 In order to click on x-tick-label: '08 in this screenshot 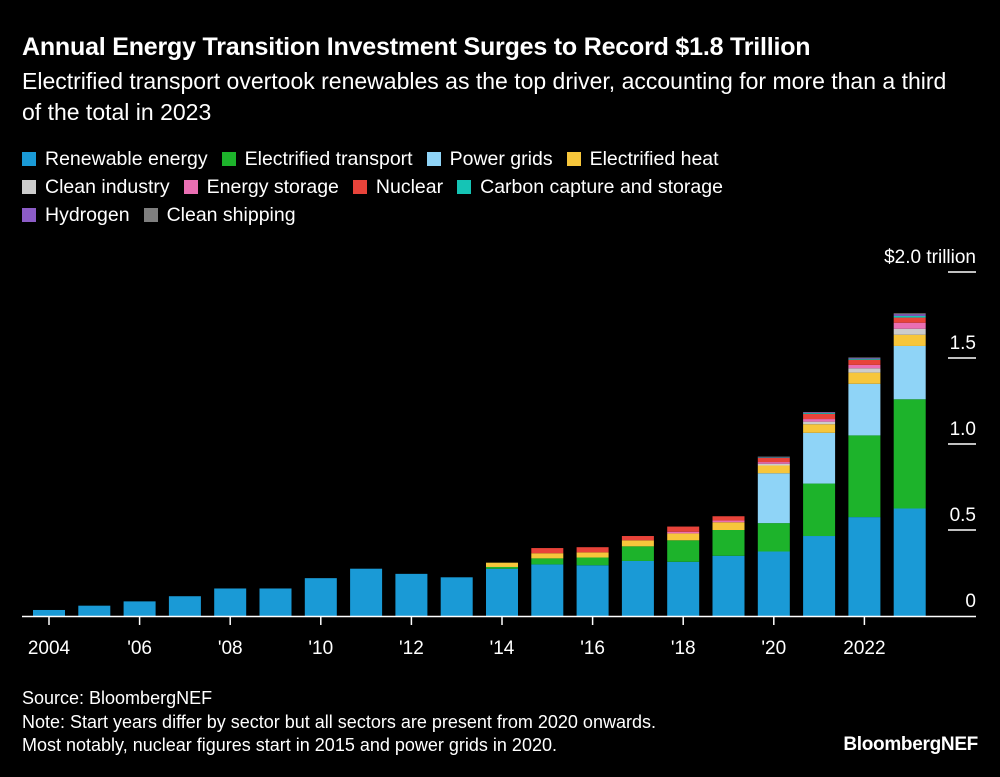, I will do `click(230, 648)`.